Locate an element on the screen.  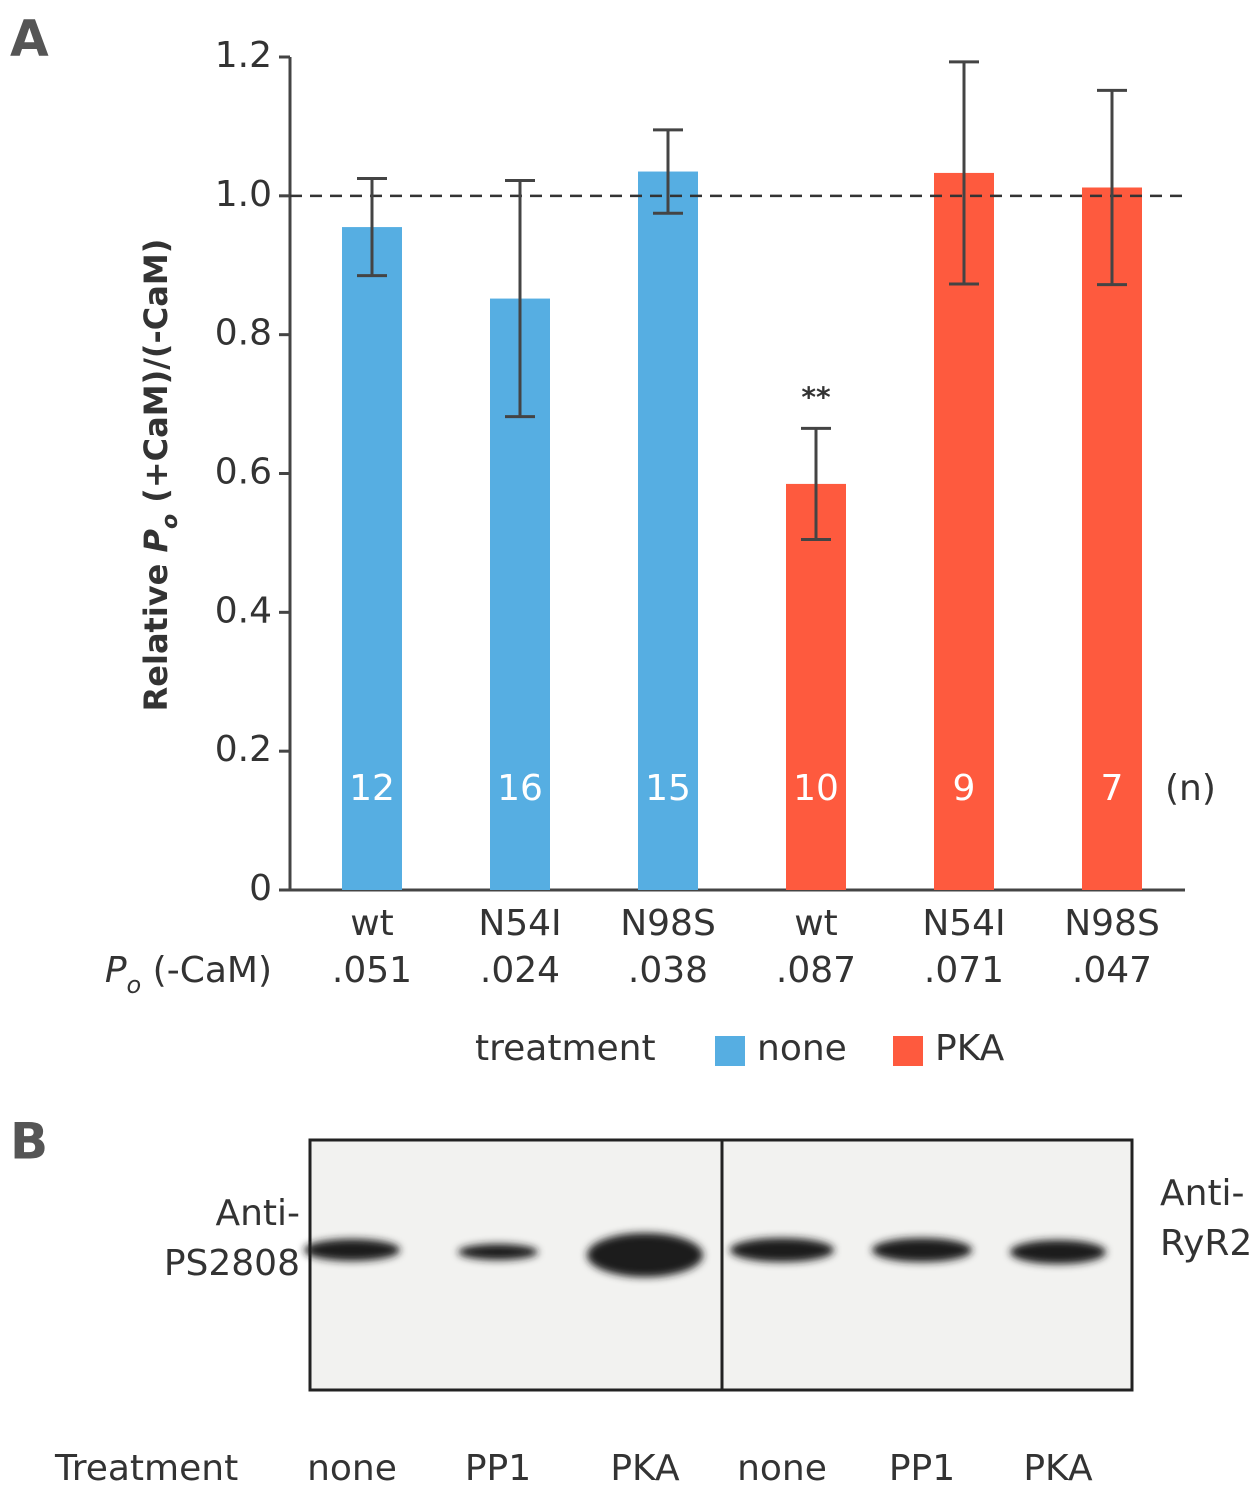
po-value: .024 is located at coordinates (520, 970).